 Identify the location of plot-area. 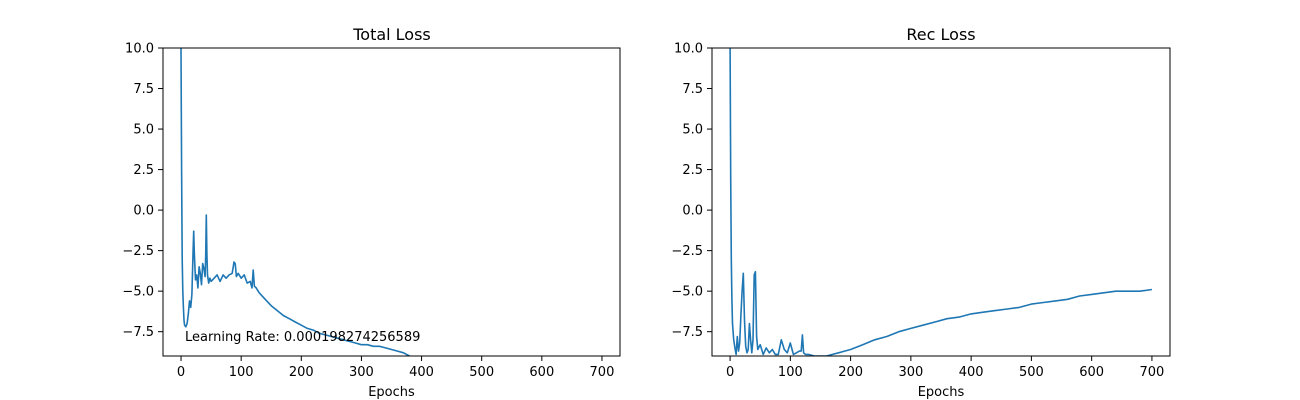
(295, 202).